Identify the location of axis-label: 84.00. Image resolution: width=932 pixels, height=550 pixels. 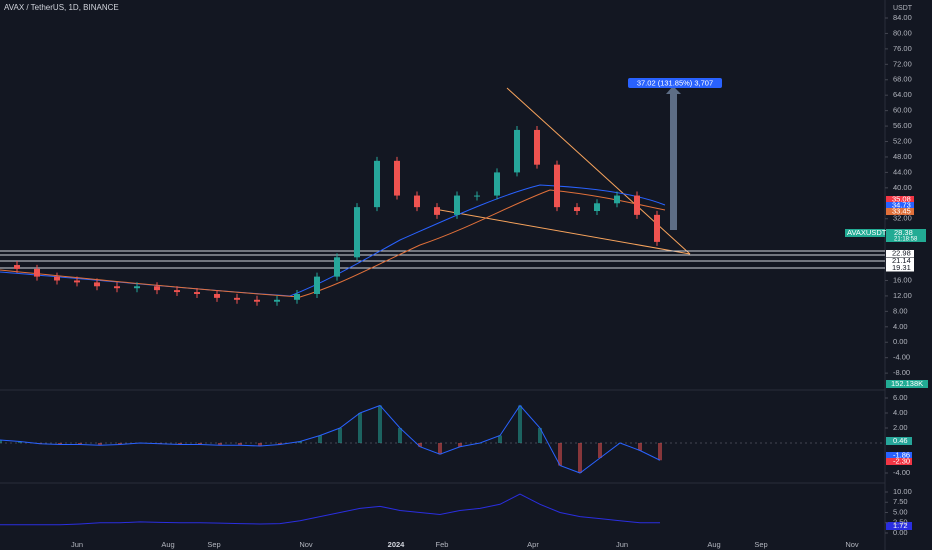
(902, 17).